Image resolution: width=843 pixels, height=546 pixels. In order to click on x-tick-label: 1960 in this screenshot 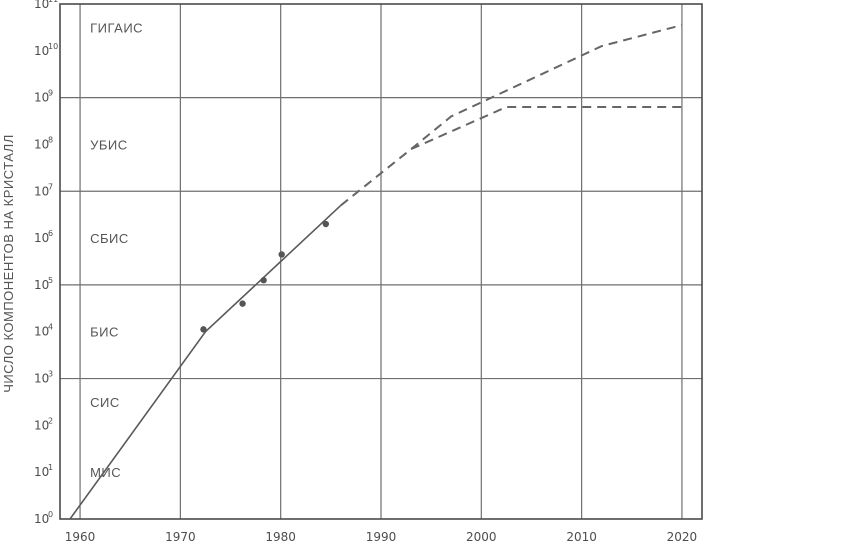, I will do `click(80, 537)`.